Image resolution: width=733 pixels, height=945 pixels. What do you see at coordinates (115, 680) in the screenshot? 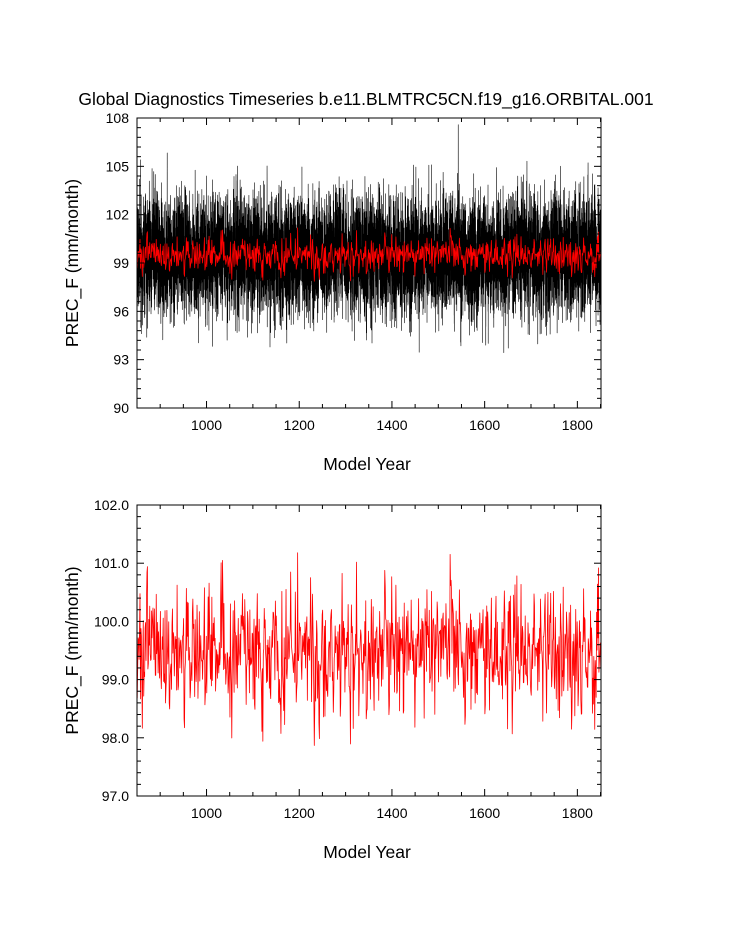
I see `y-tick-label: 99.0` at bounding box center [115, 680].